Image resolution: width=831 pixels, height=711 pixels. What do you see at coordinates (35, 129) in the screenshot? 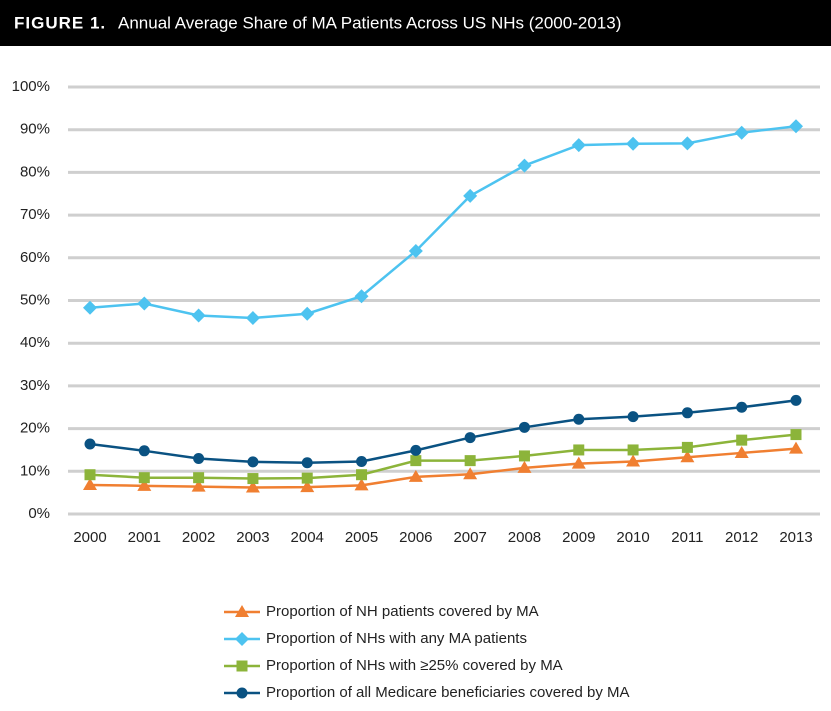
I see `y-tick-label: 90%` at bounding box center [35, 129].